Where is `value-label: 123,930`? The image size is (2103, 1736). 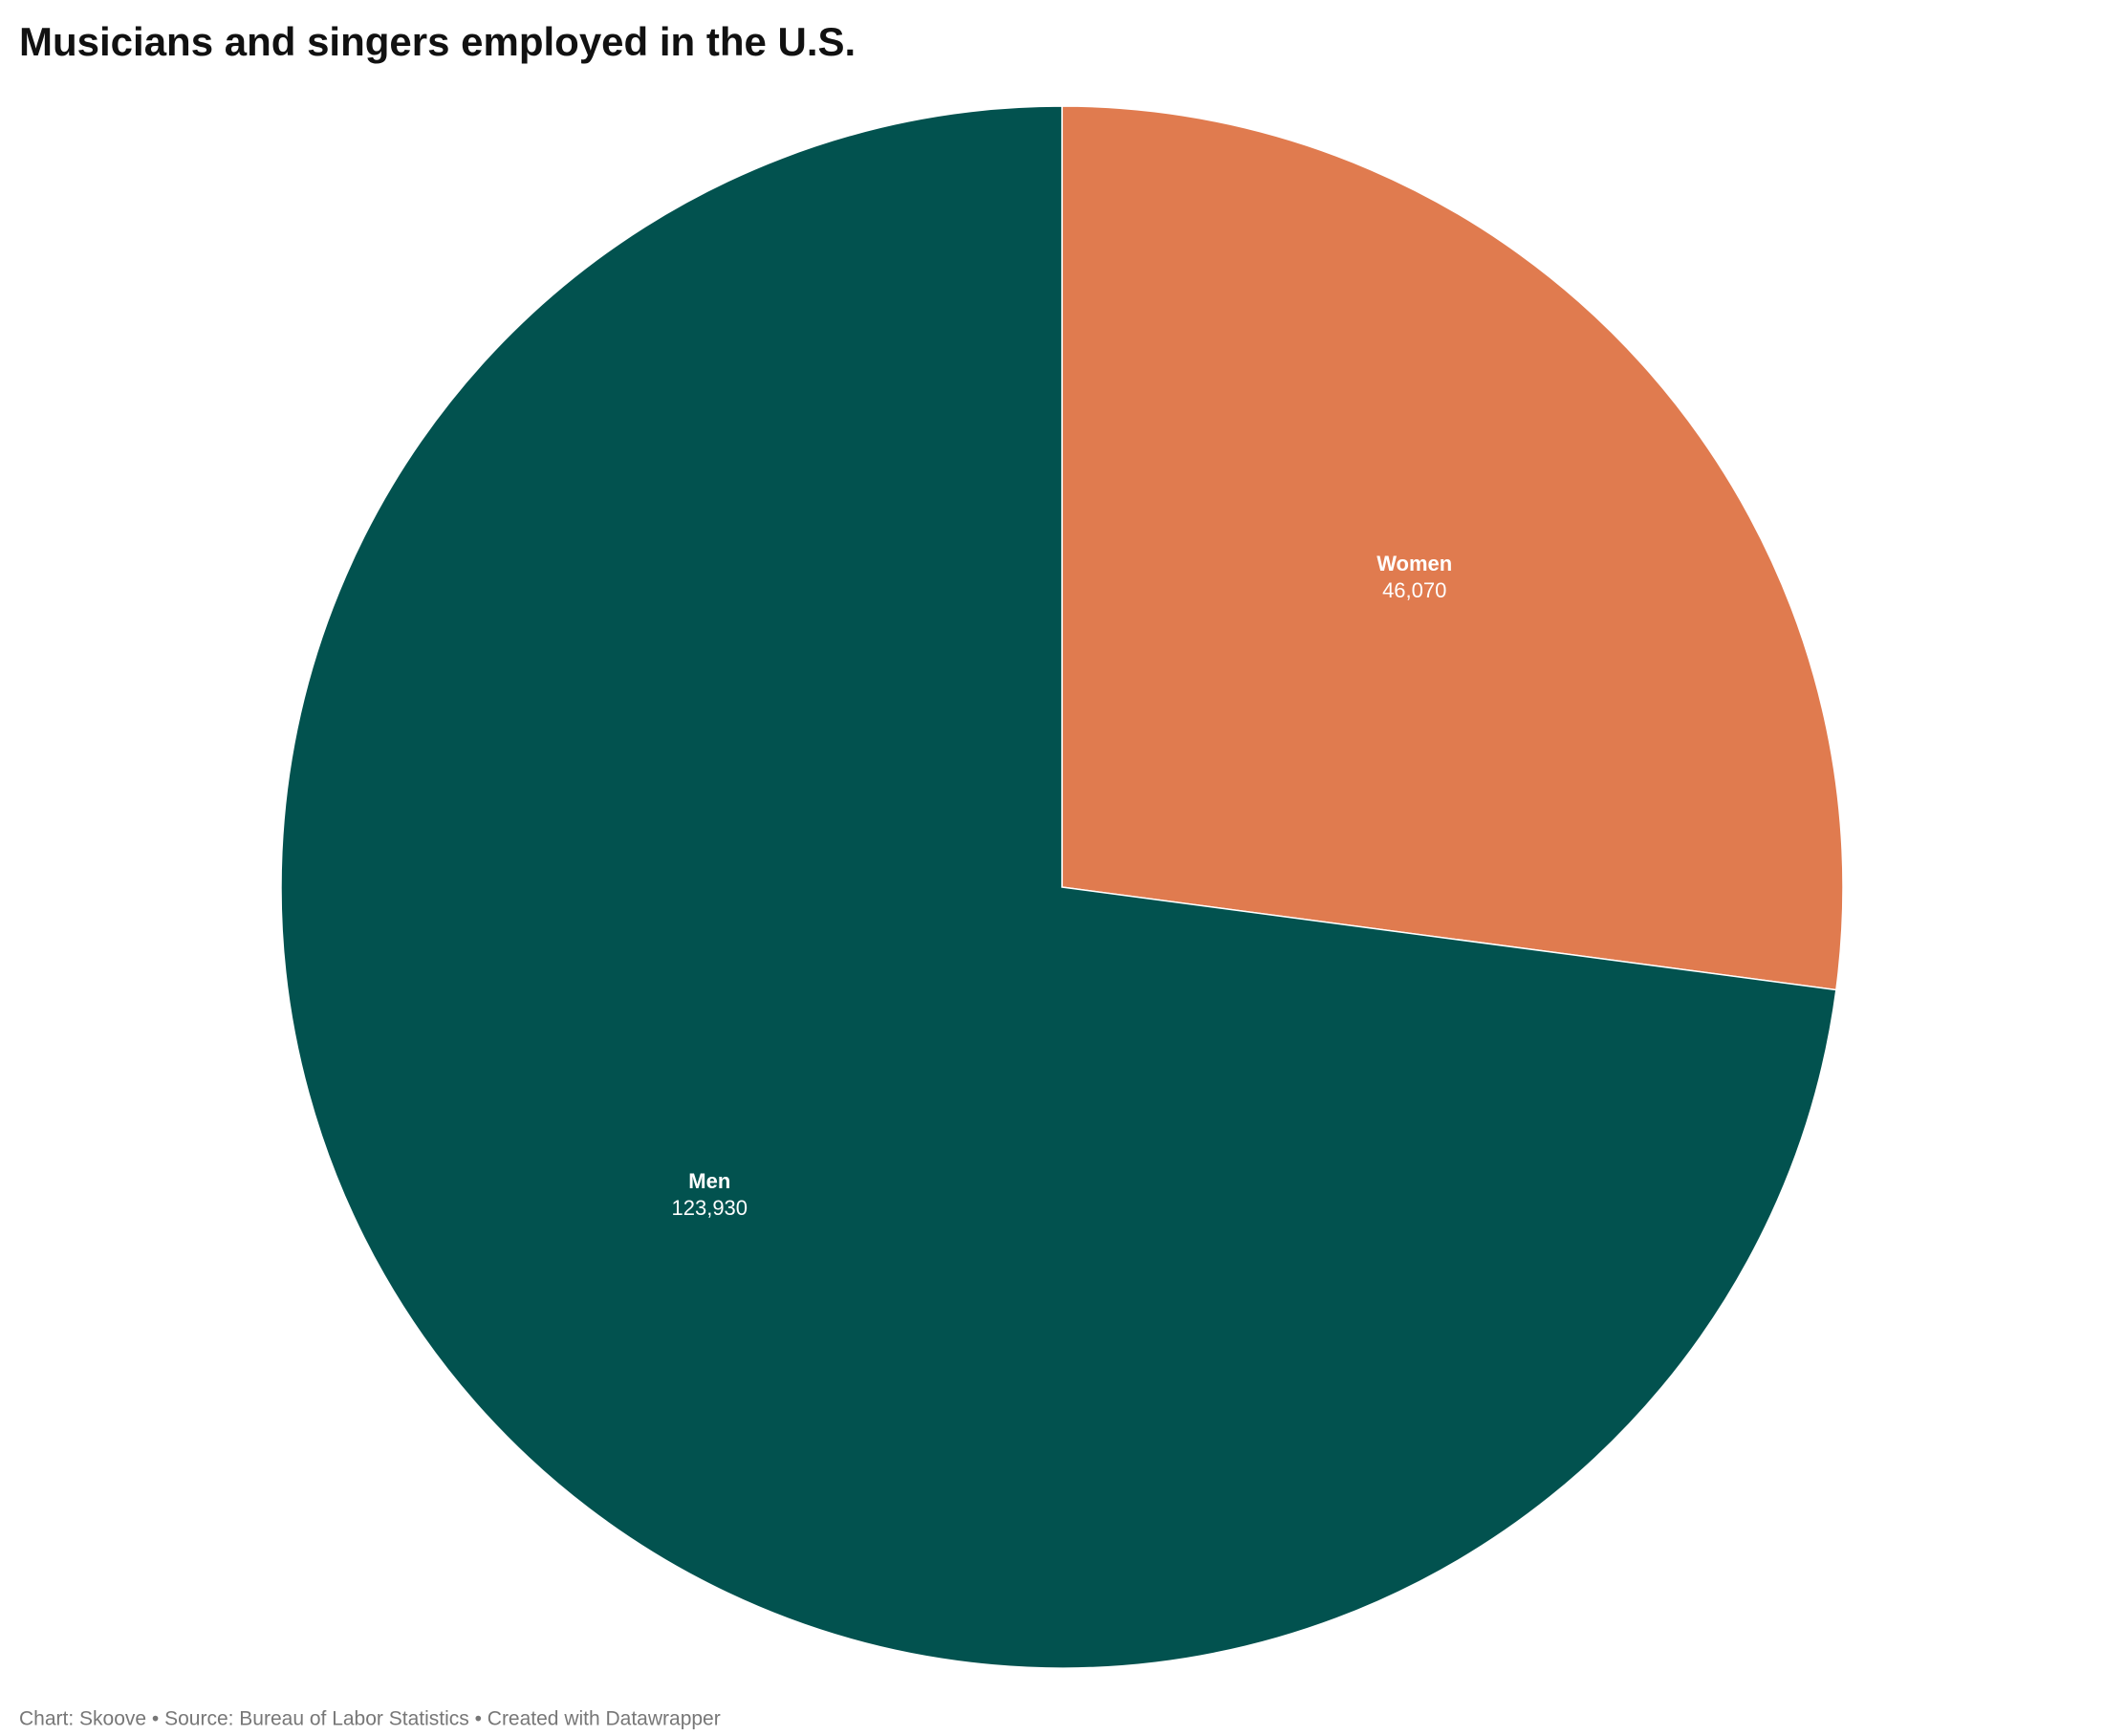 value-label: 123,930 is located at coordinates (710, 1208).